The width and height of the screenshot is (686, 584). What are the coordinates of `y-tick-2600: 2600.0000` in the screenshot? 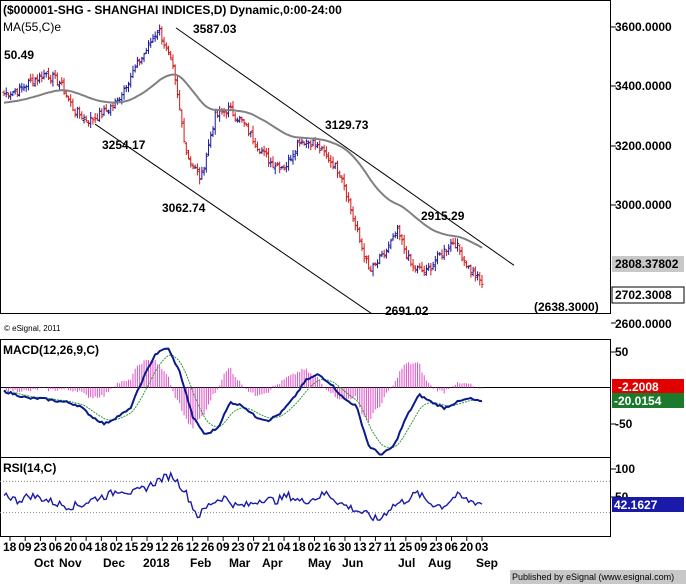 It's located at (643, 324).